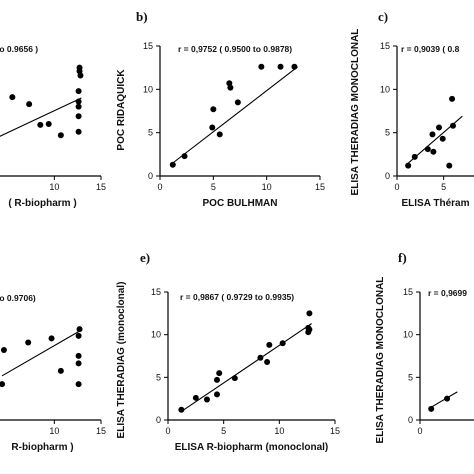  I want to click on correlation-annotation: 826 to 0.9706), so click(18, 298).